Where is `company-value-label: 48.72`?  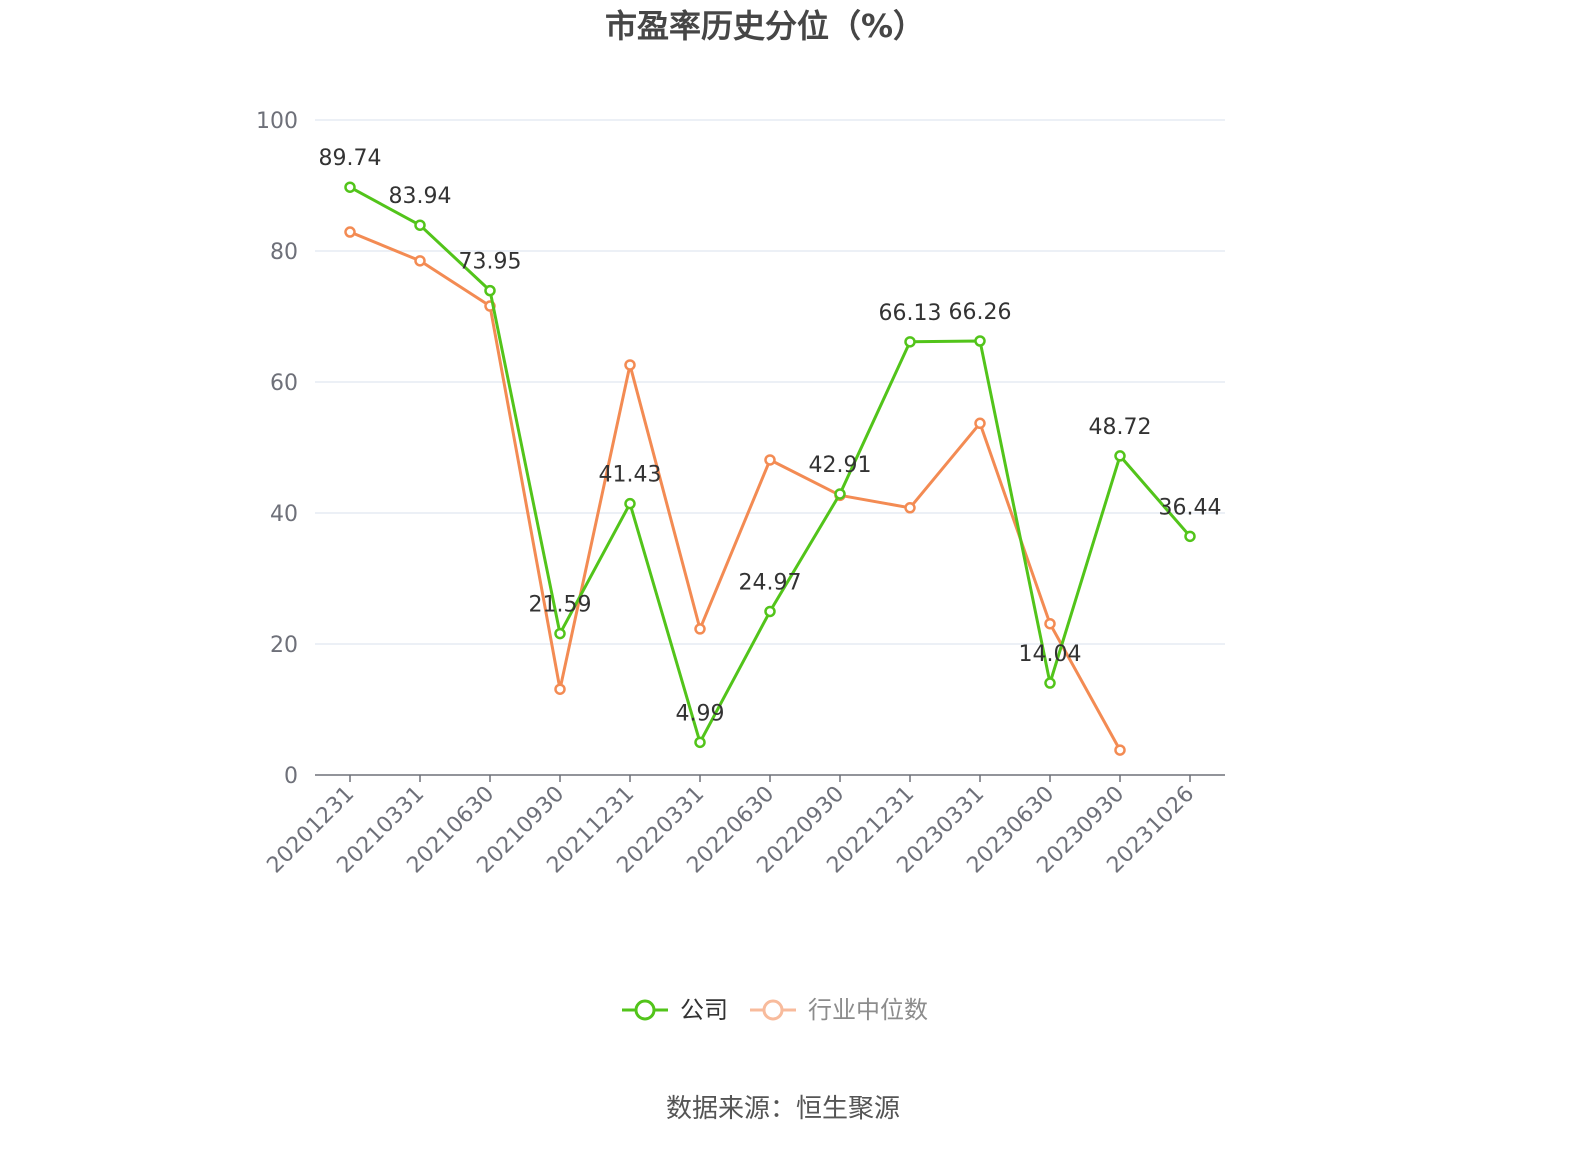 company-value-label: 48.72 is located at coordinates (1120, 427).